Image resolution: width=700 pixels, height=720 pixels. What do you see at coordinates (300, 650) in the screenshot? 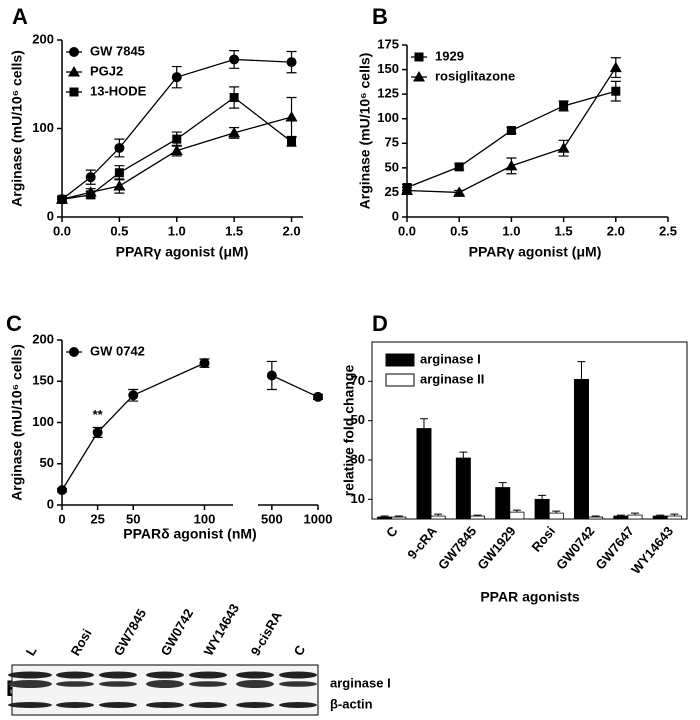
I see `lane-label: C` at bounding box center [300, 650].